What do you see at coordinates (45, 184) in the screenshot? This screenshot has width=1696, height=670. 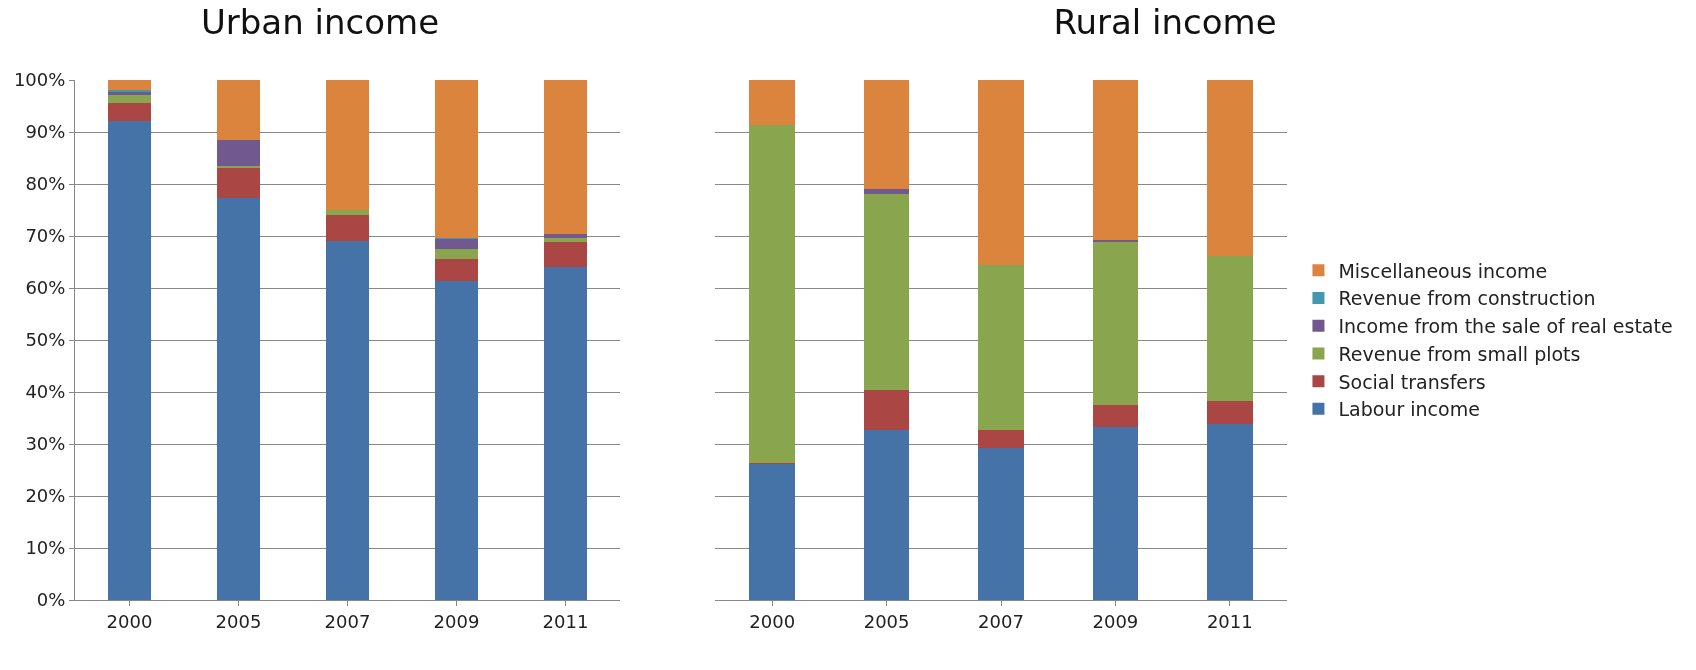 I see `y-tick-label: 80%` at bounding box center [45, 184].